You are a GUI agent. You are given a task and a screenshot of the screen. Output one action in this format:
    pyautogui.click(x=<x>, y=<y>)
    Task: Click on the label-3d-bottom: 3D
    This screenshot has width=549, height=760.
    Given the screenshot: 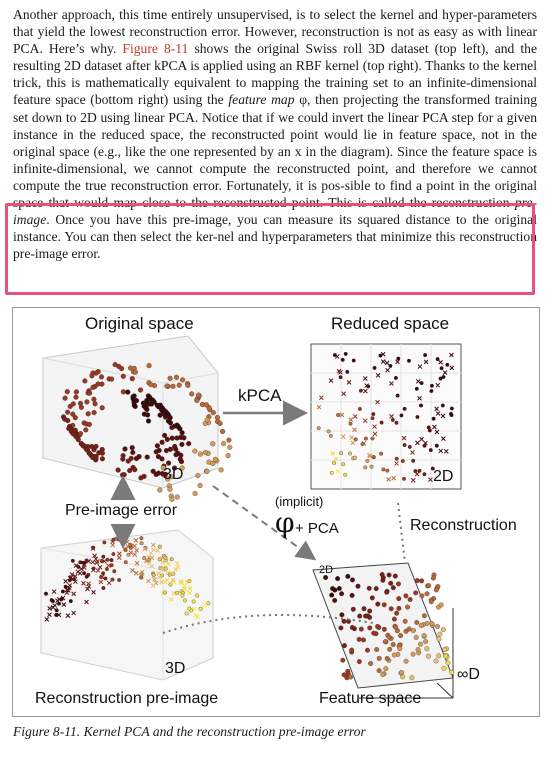 What is the action you would take?
    pyautogui.click(x=175, y=668)
    